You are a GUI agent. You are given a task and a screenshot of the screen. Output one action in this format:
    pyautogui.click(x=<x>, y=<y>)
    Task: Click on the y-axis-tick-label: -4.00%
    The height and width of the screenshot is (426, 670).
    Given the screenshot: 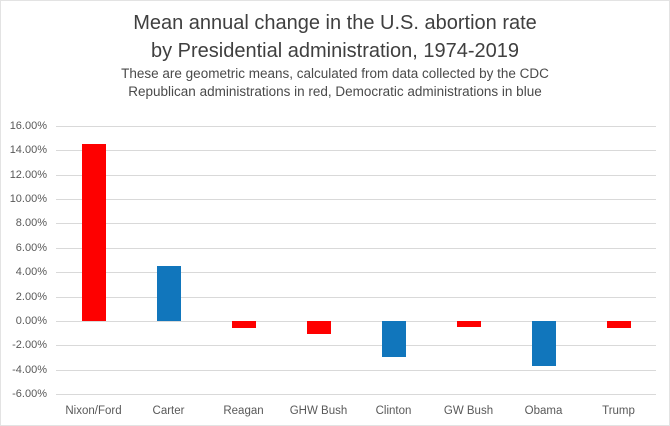 What is the action you would take?
    pyautogui.click(x=29, y=369)
    